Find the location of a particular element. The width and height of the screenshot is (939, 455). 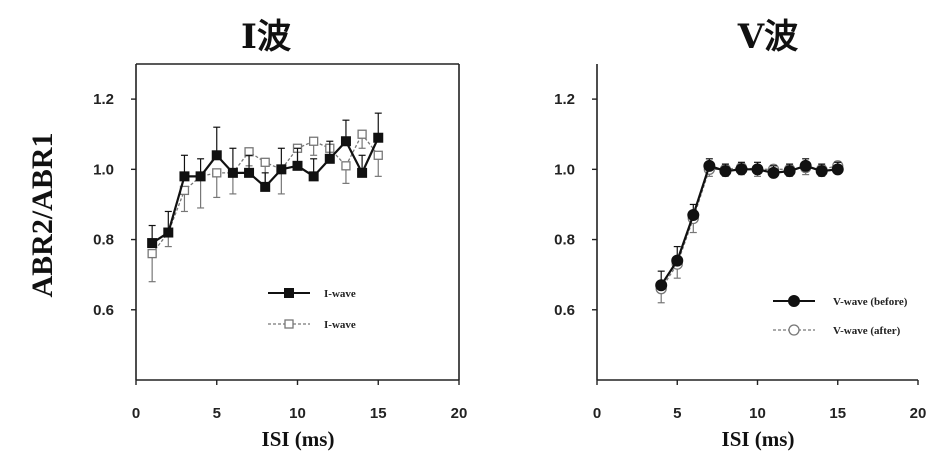

chart-title: V波 is located at coordinates (767, 37).